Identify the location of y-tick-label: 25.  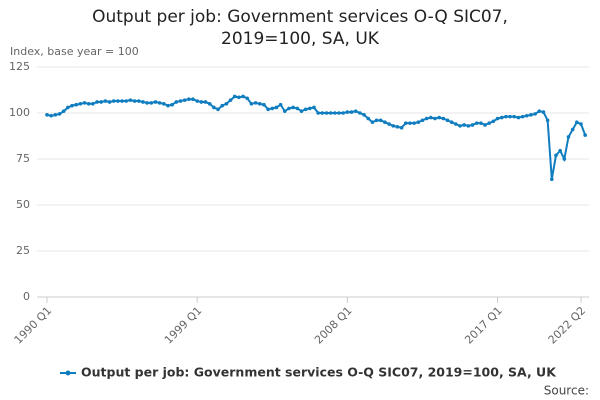
(23, 250).